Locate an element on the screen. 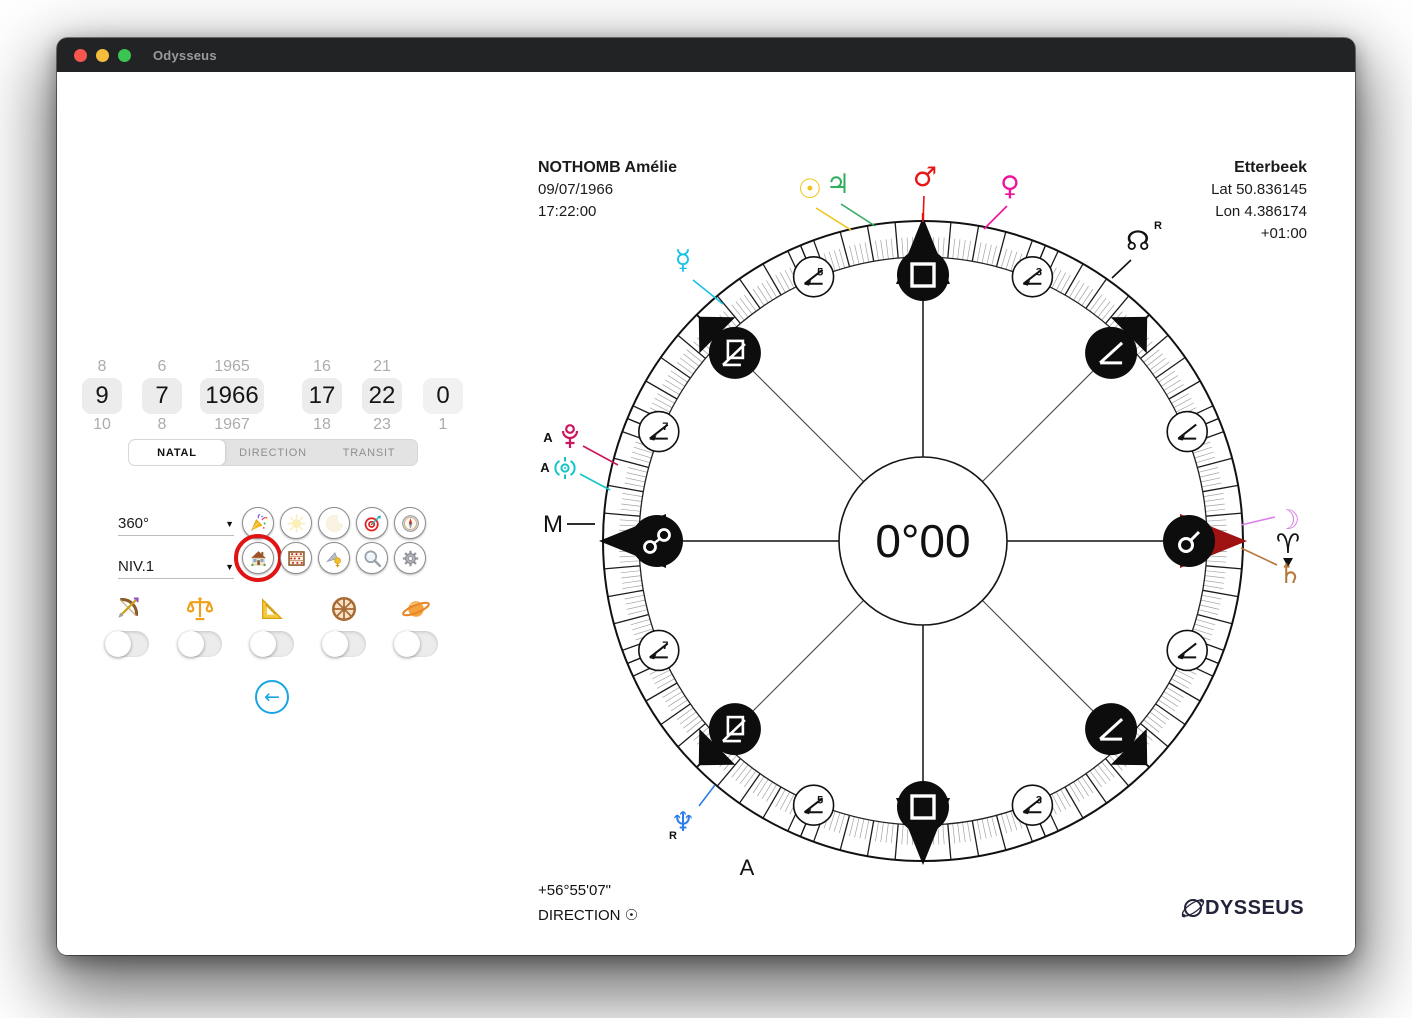 Image resolution: width=1412 pixels, height=1018 pixels. svg-text: 5 is located at coordinates (820, 801).